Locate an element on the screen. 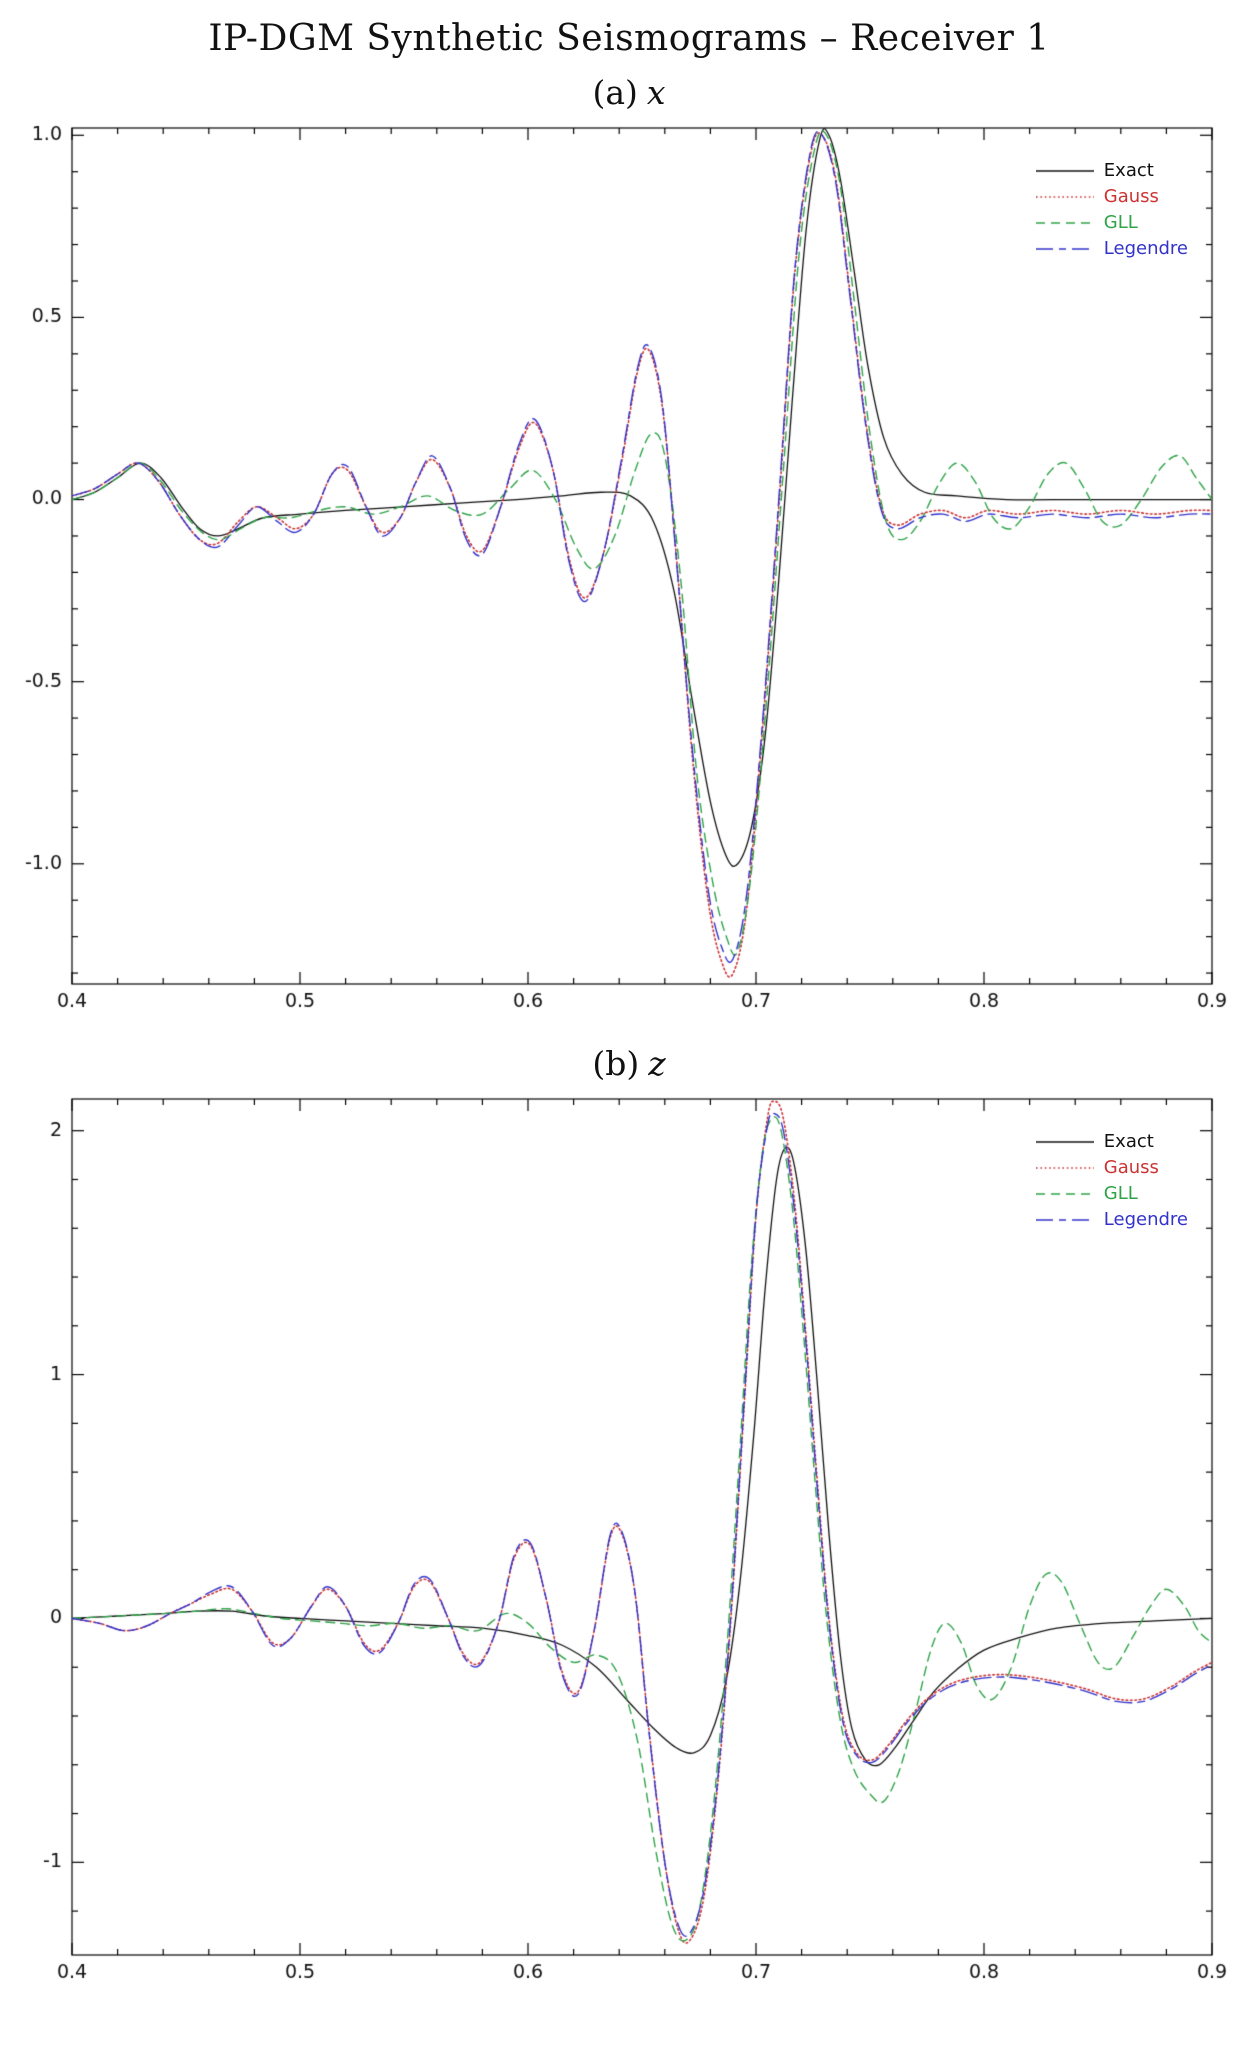 This screenshot has height=2067, width=1258. legend-a: Exact Gauss GLL Legendre is located at coordinates (1111, 209).